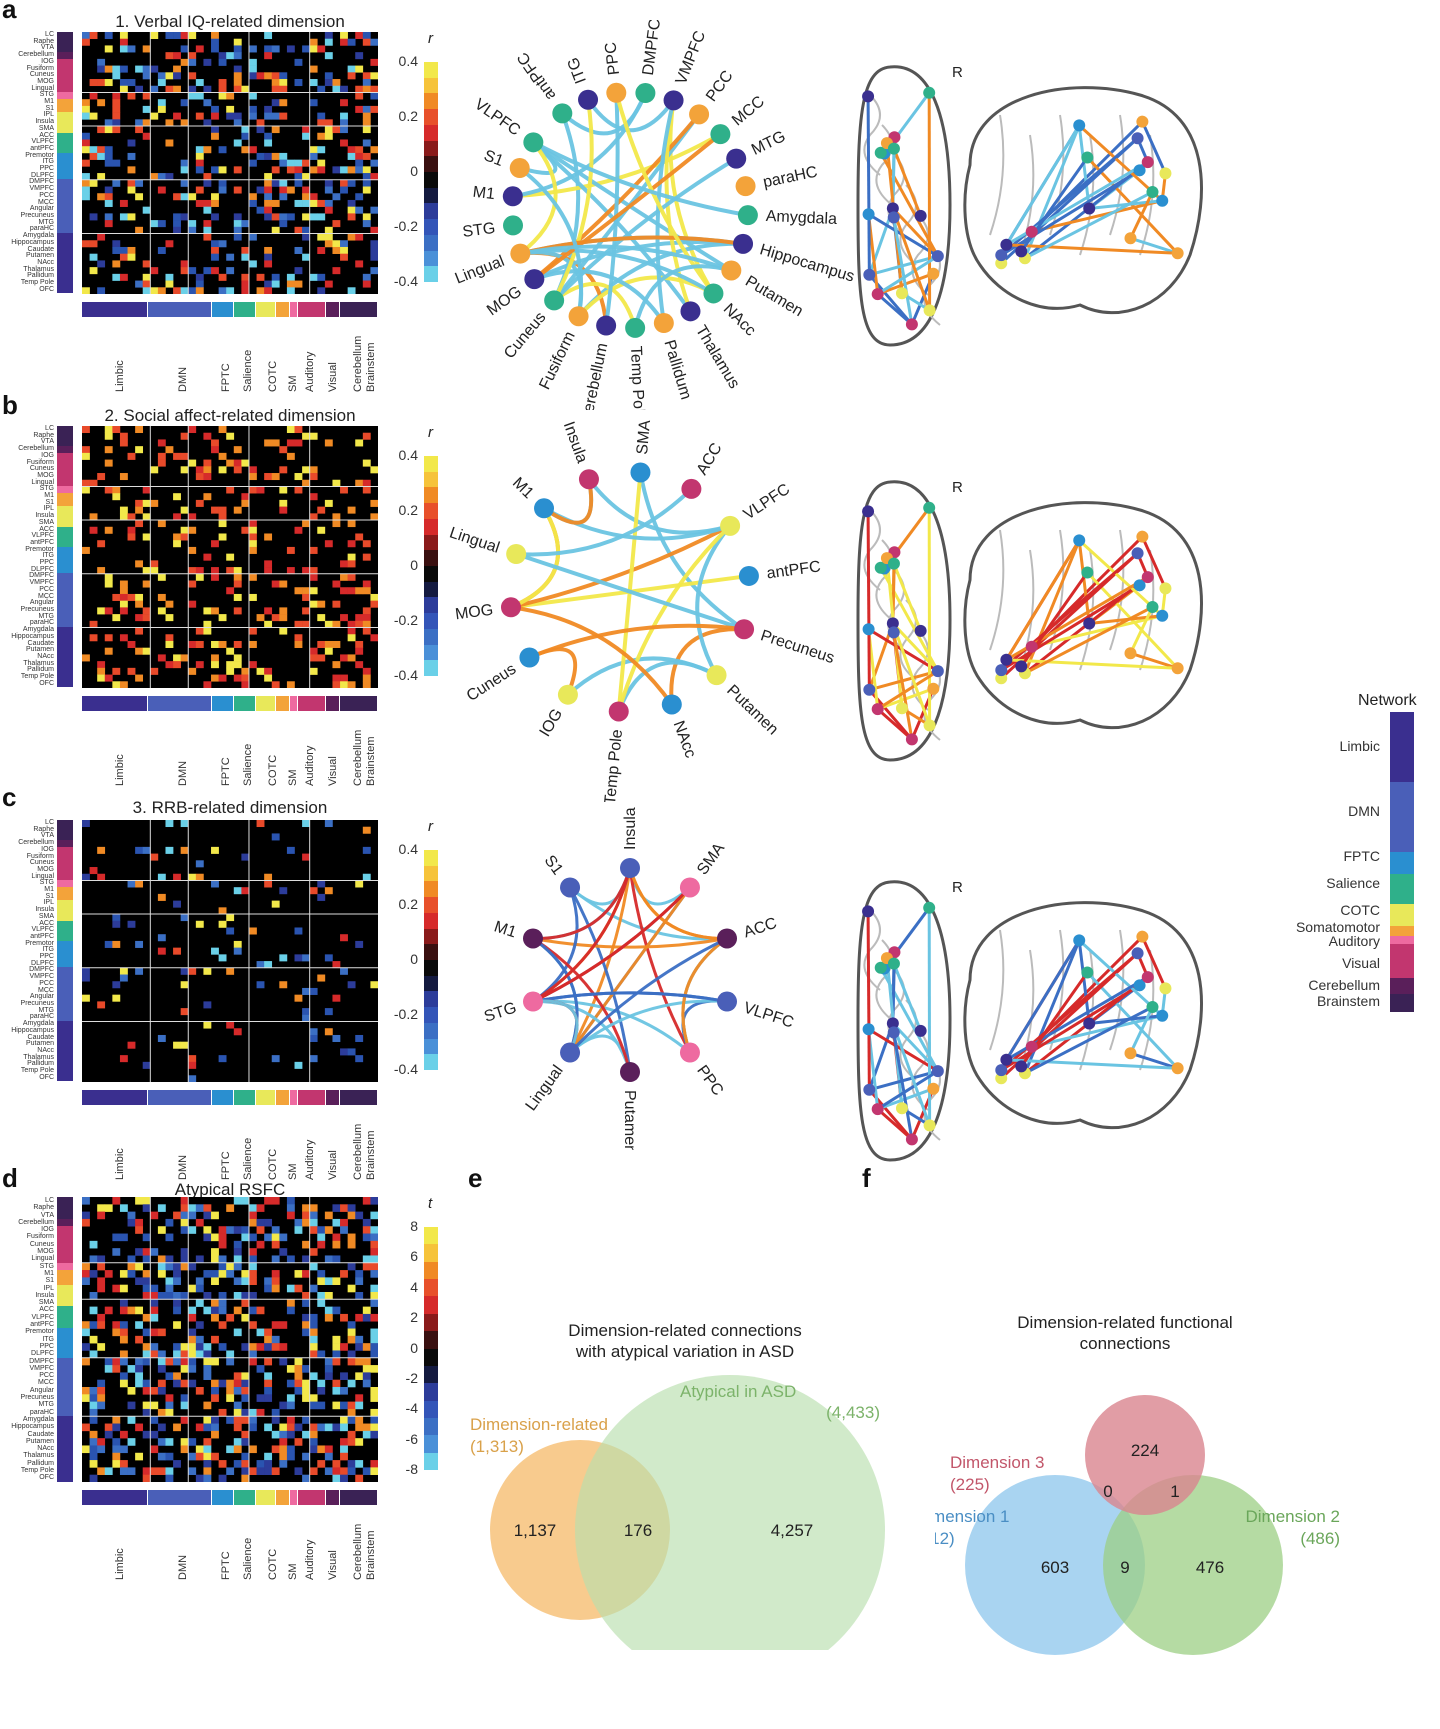 This screenshot has width=1440, height=1729. What do you see at coordinates (371, 761) in the screenshot?
I see `network-axis-label: Brainstem` at bounding box center [371, 761].